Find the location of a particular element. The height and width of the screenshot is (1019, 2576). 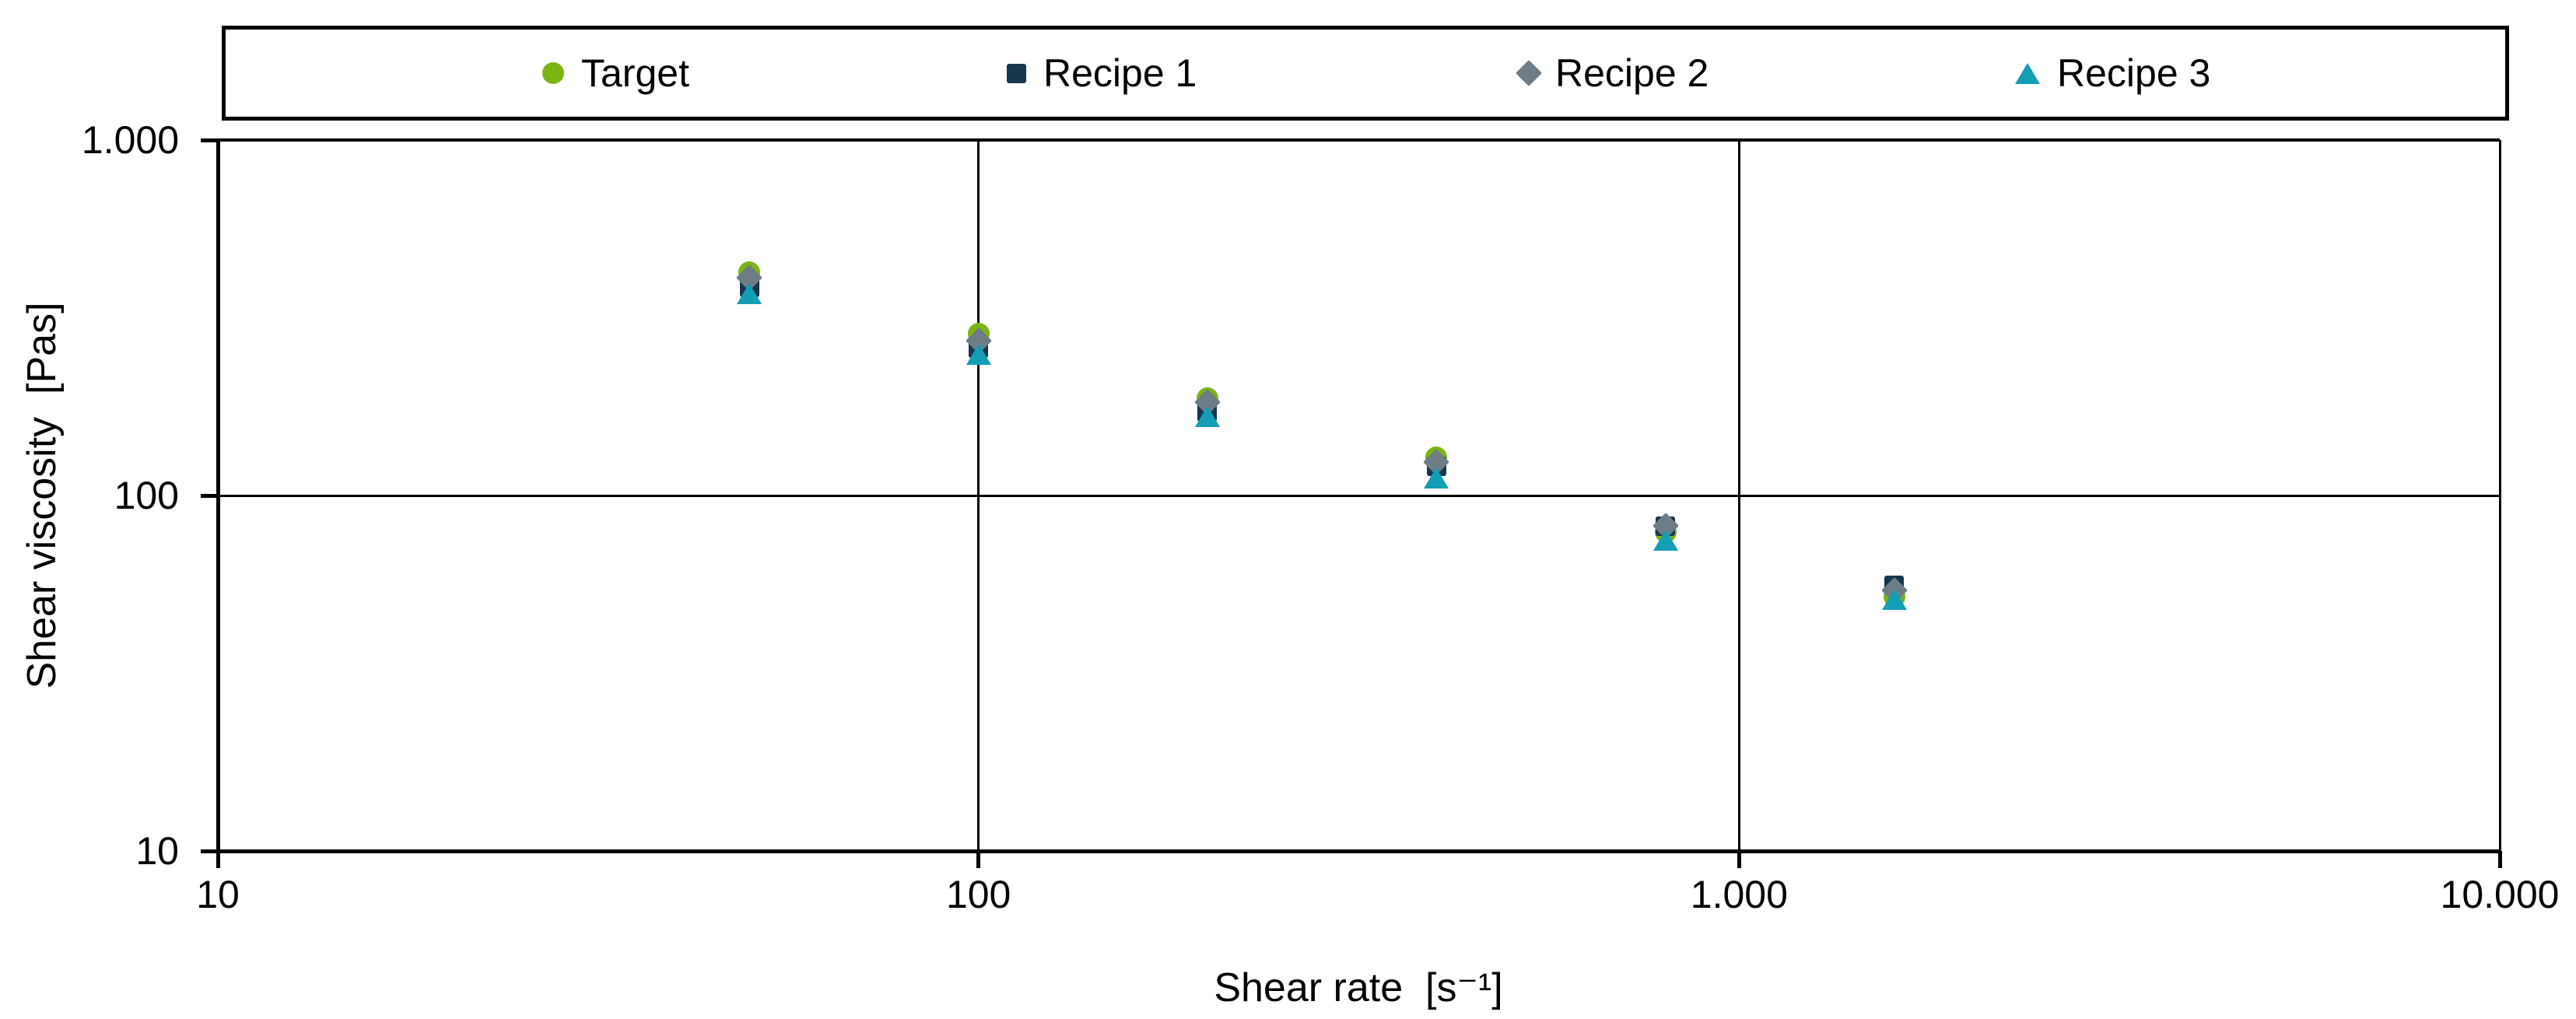

triangle-marker-icon is located at coordinates (2028, 73).